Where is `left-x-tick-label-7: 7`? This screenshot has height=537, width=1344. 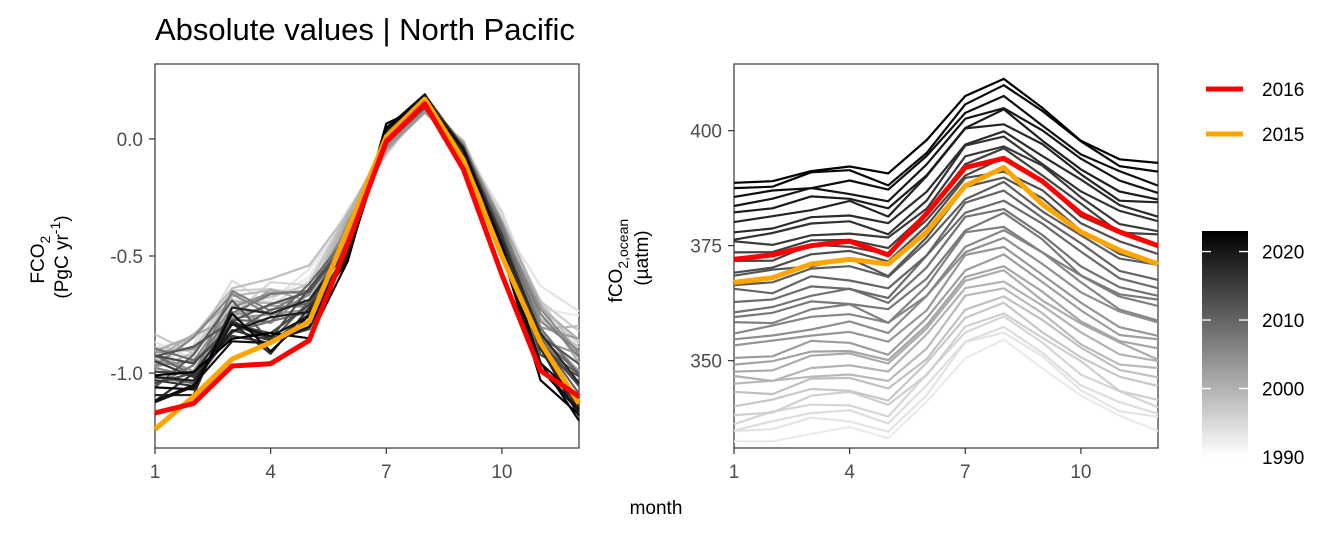 left-x-tick-label-7: 7 is located at coordinates (386, 472).